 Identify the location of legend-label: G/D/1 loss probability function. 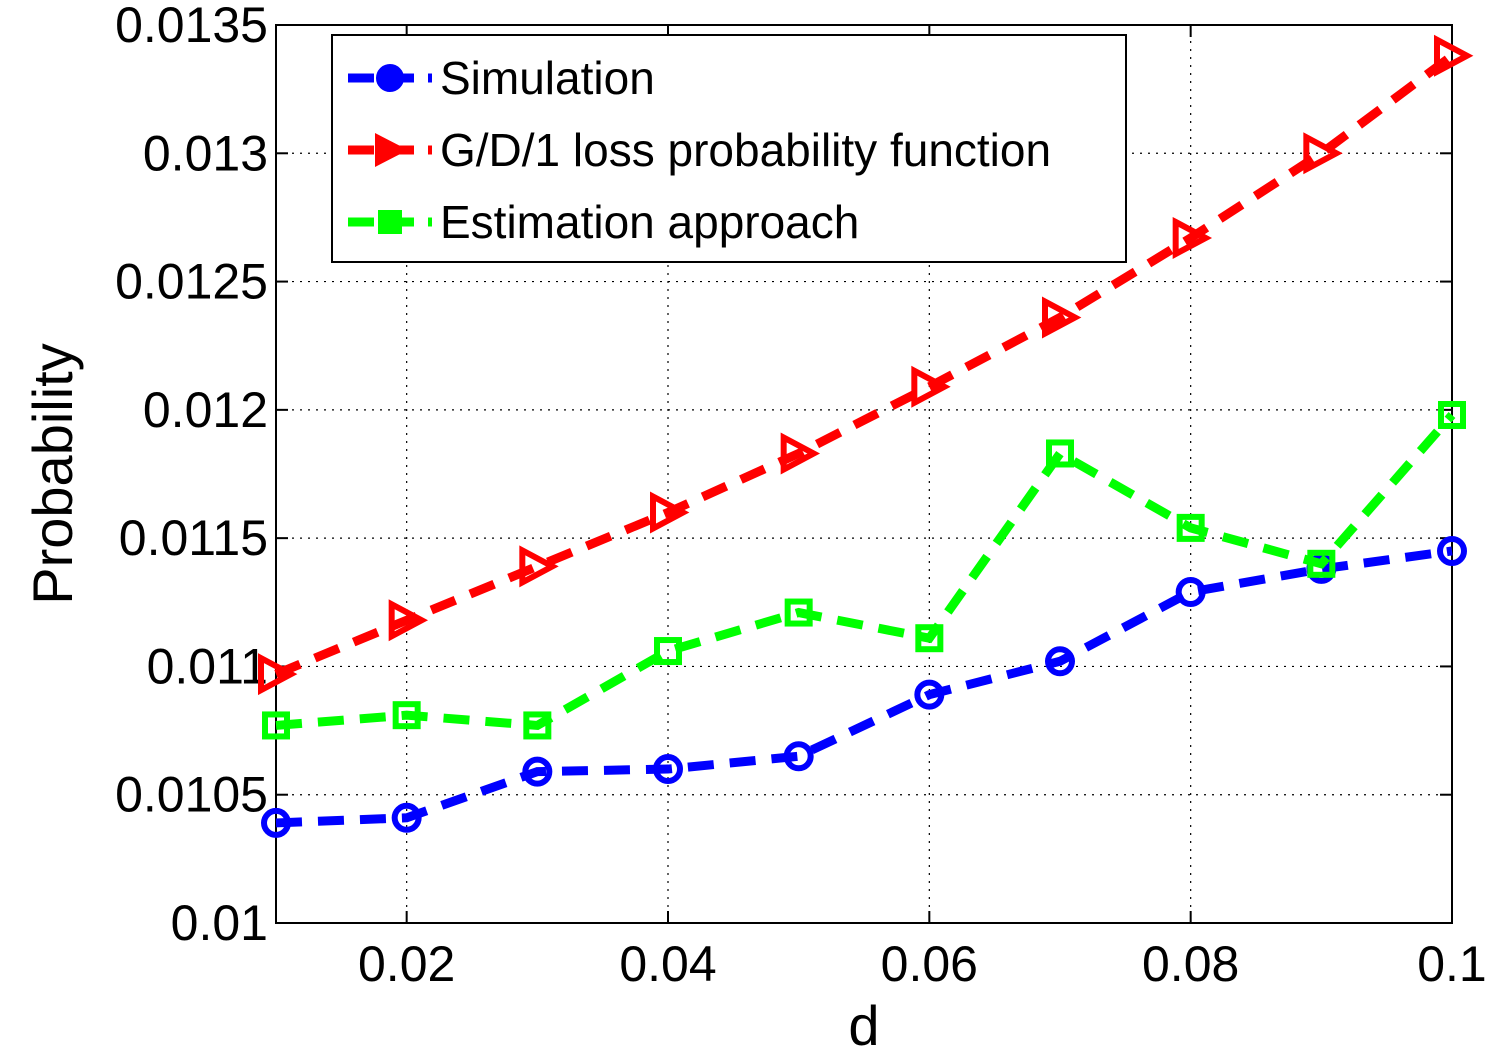
(745, 150).